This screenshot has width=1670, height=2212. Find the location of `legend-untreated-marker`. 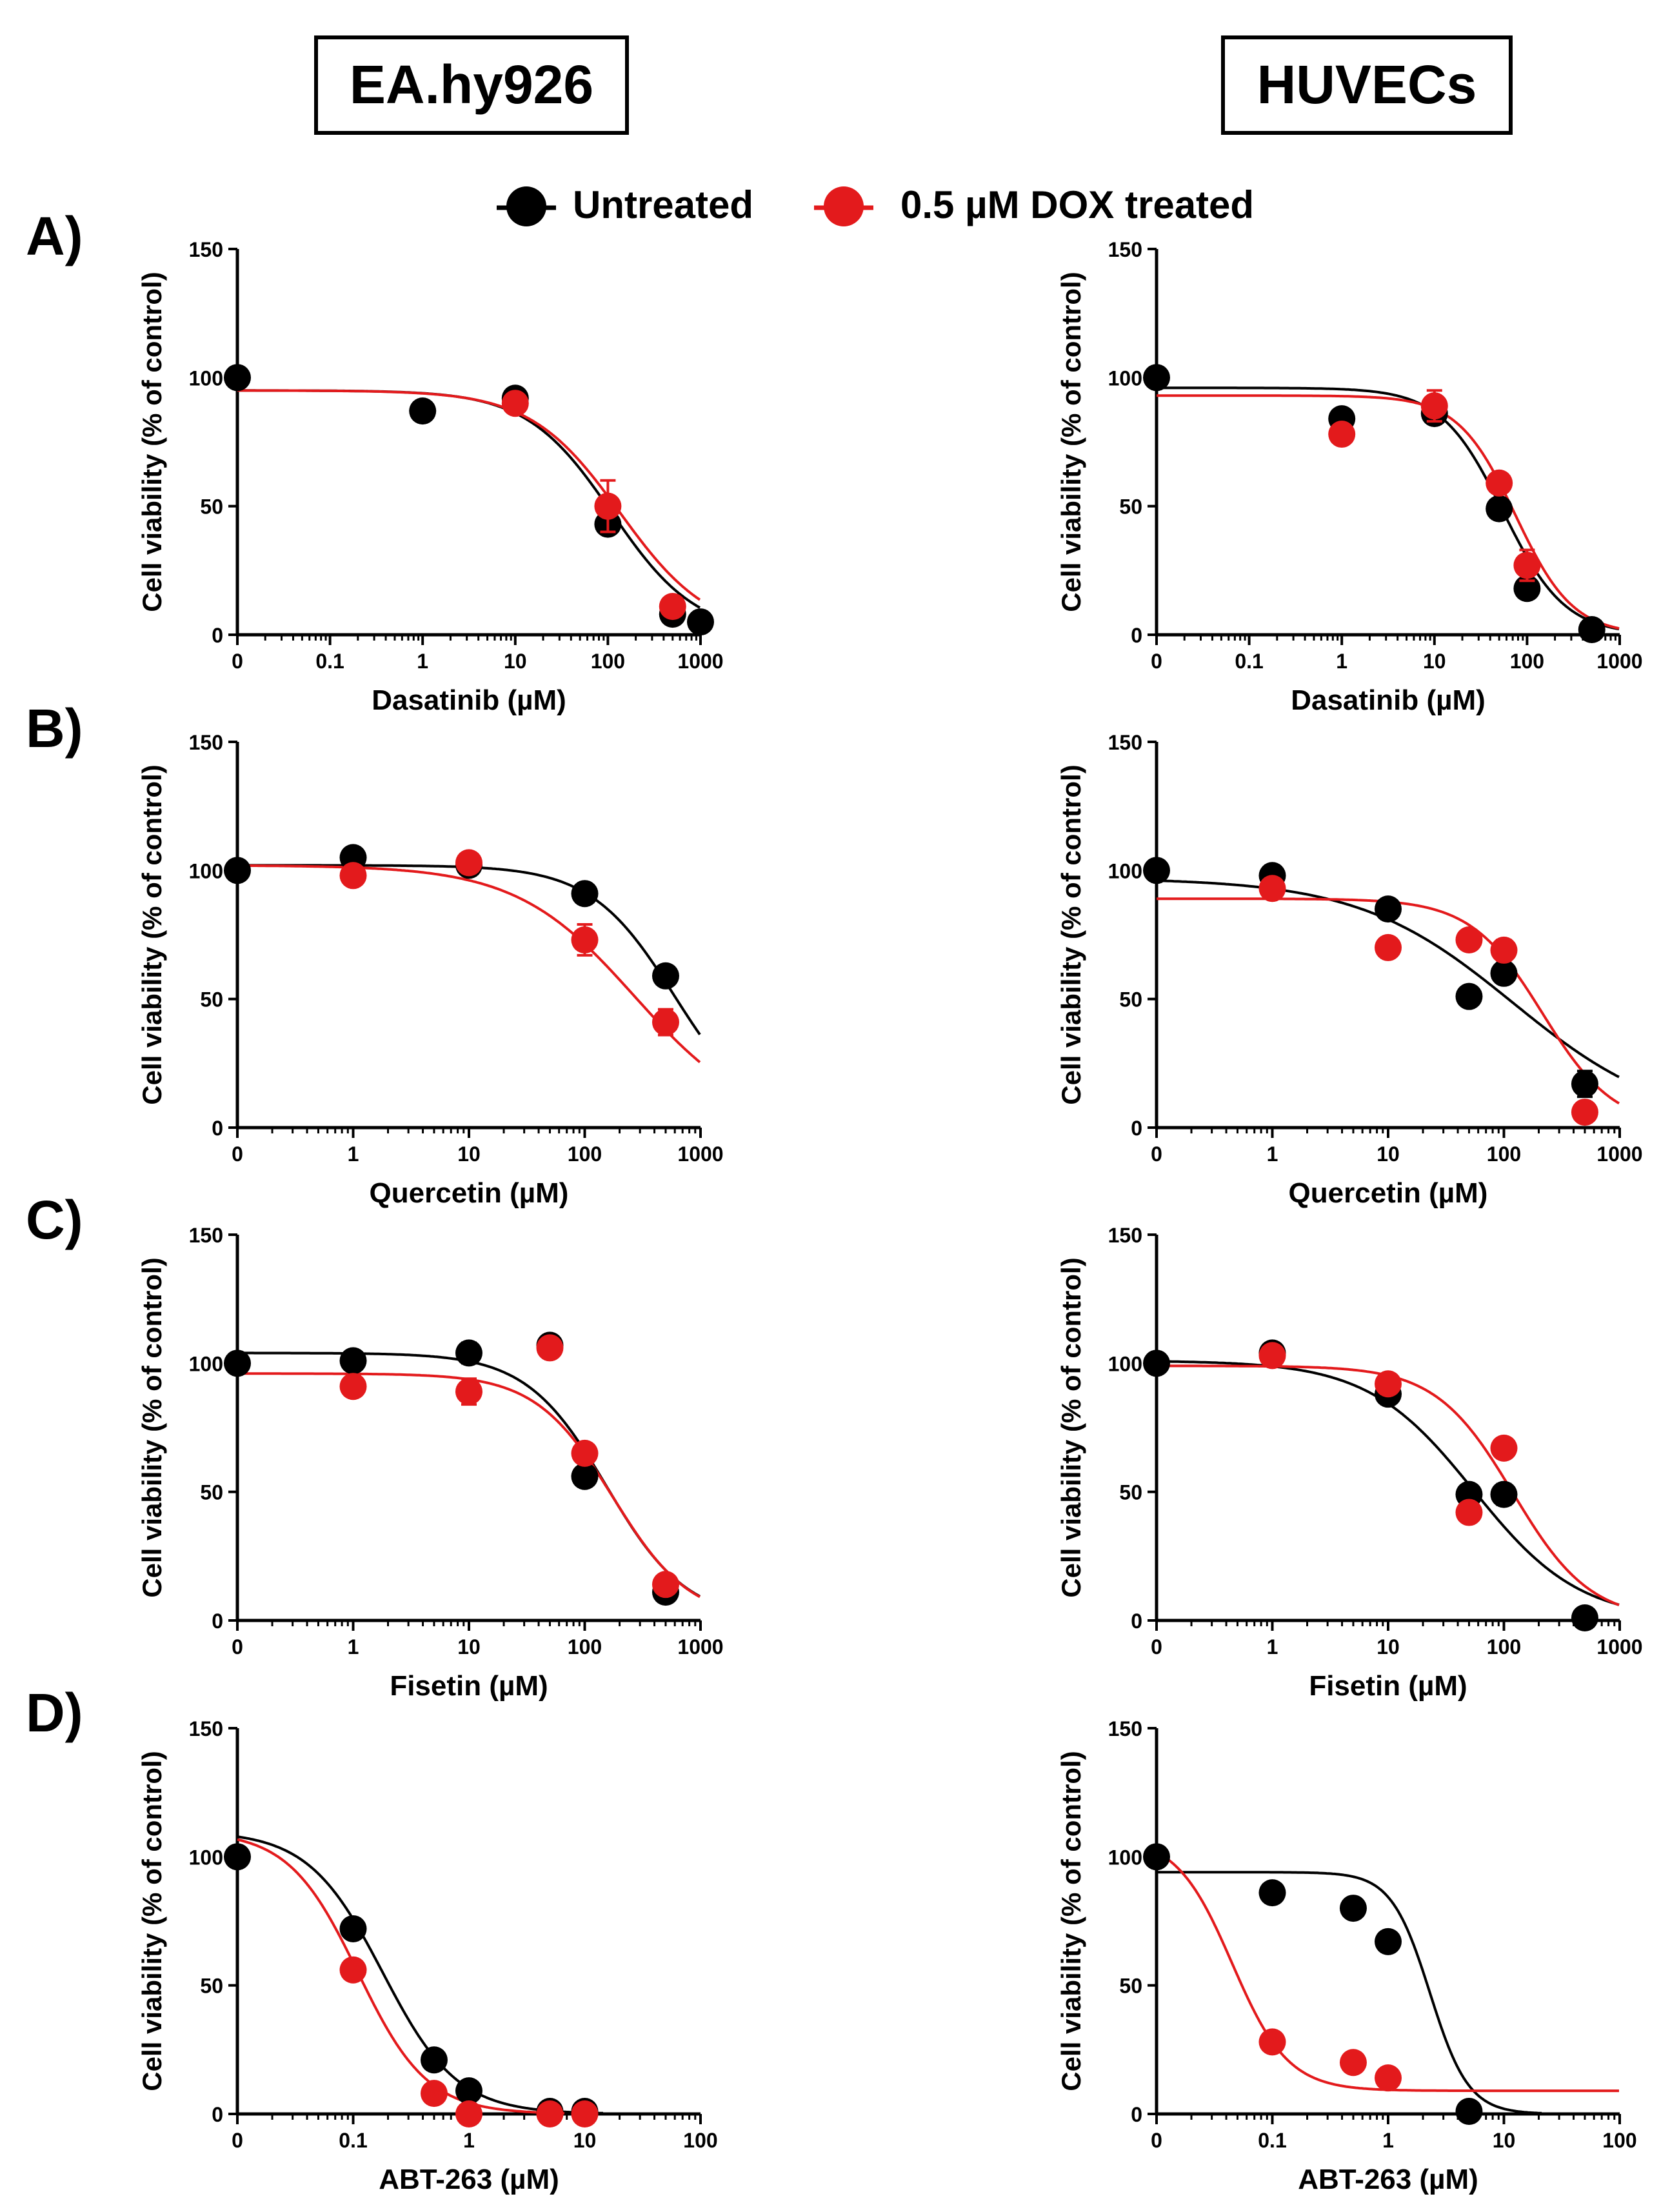

legend-untreated-marker is located at coordinates (526, 206).